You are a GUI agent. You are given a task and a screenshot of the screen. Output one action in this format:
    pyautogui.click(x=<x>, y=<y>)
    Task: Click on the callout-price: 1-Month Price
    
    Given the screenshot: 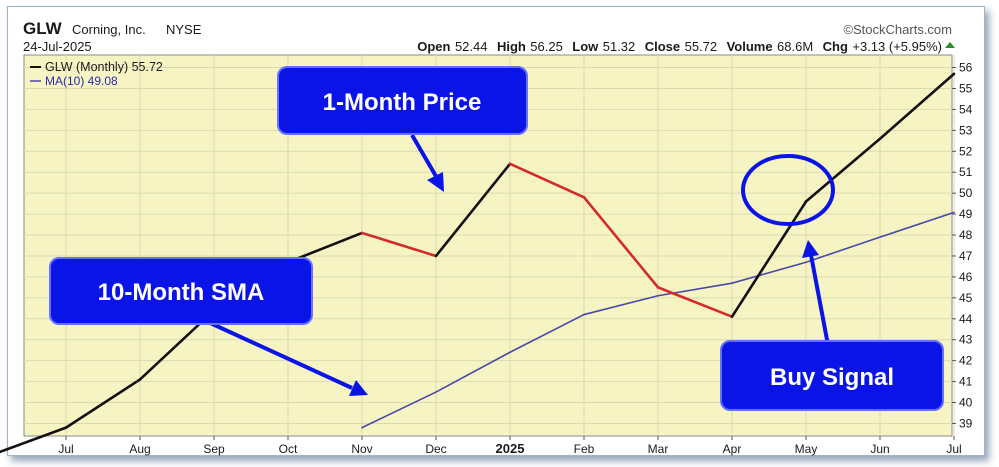 What is the action you would take?
    pyautogui.click(x=402, y=100)
    